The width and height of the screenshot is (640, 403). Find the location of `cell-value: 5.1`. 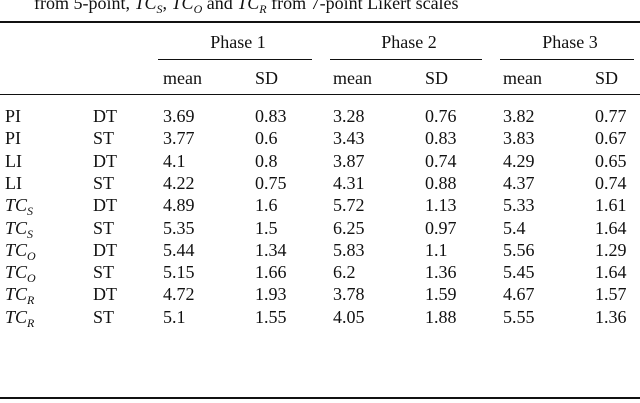

cell-value: 5.1 is located at coordinates (174, 316).